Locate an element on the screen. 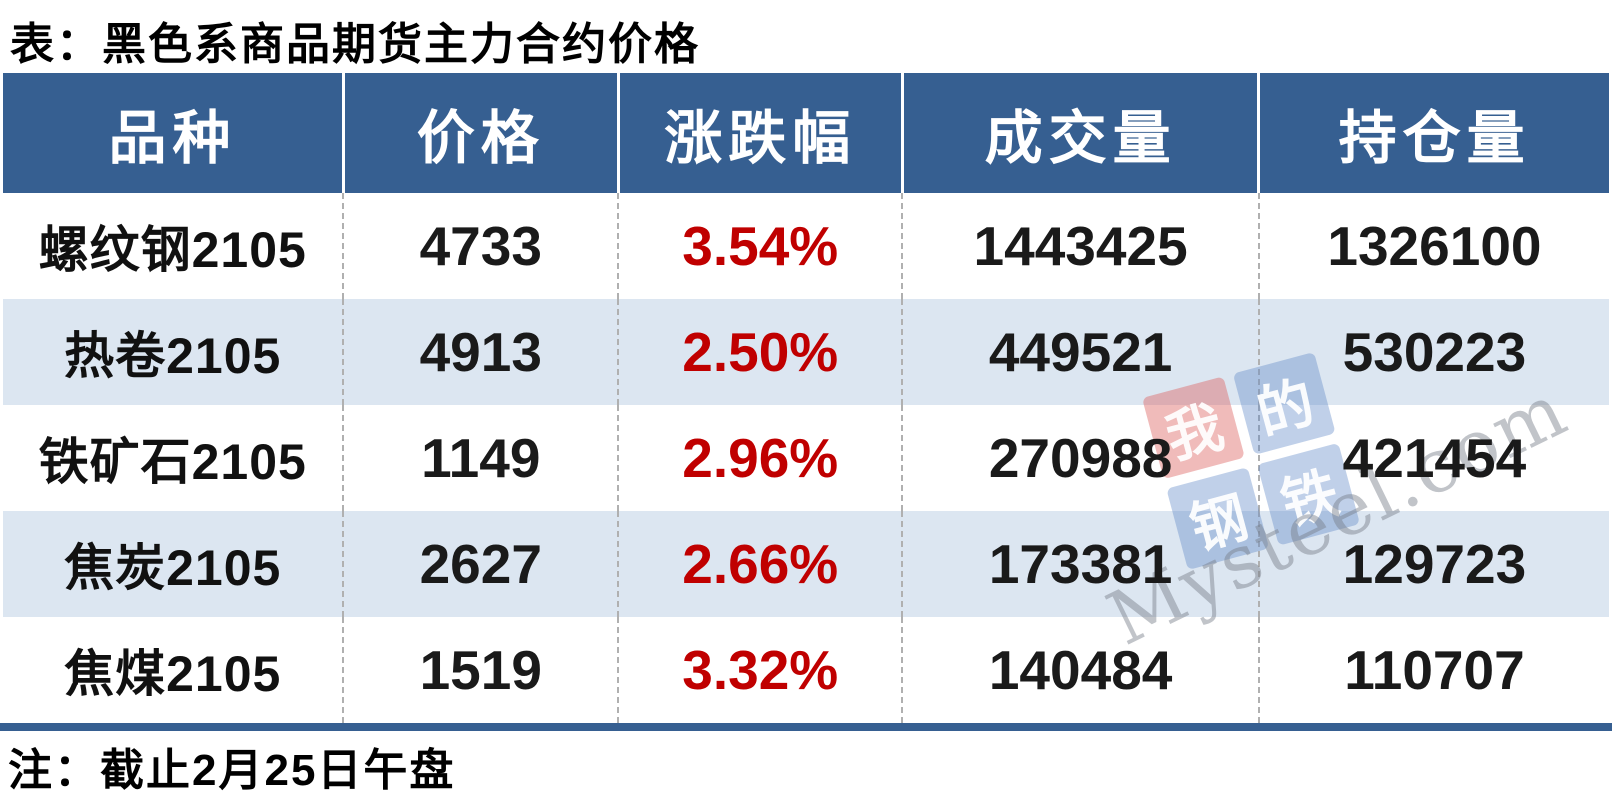  cell-volume: 449521 is located at coordinates (1081, 352).